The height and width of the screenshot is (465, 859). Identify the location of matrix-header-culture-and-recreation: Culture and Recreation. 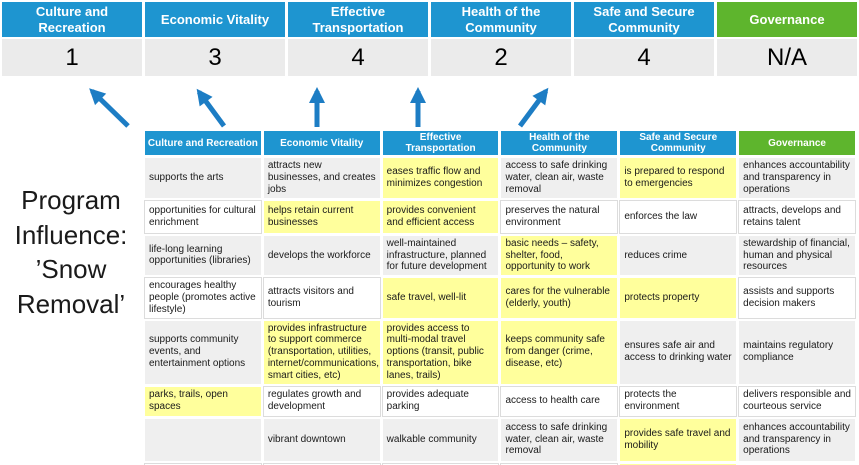
(203, 143).